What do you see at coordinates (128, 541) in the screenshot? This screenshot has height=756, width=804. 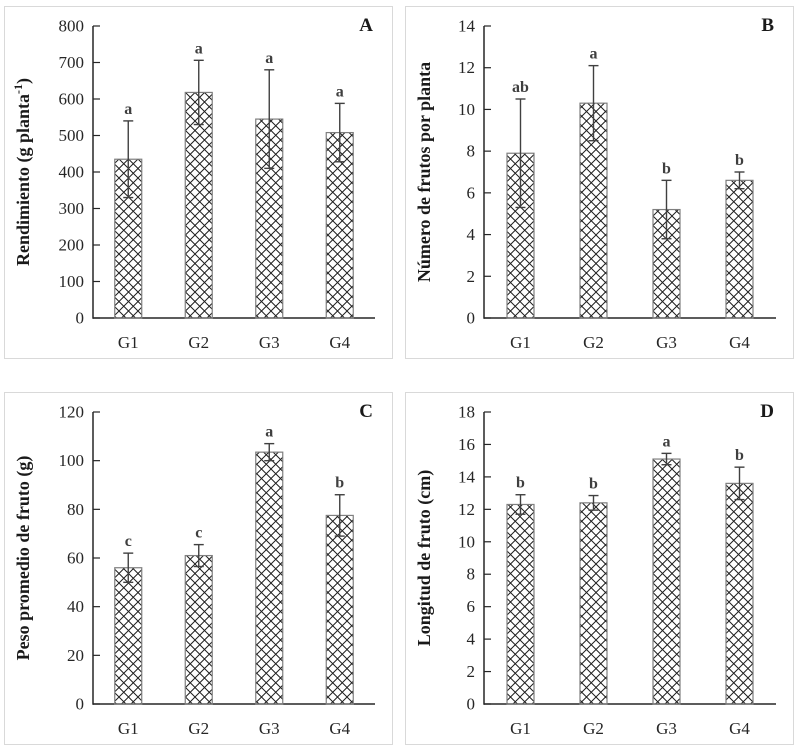 I see `sig-letter-g1: c` at bounding box center [128, 541].